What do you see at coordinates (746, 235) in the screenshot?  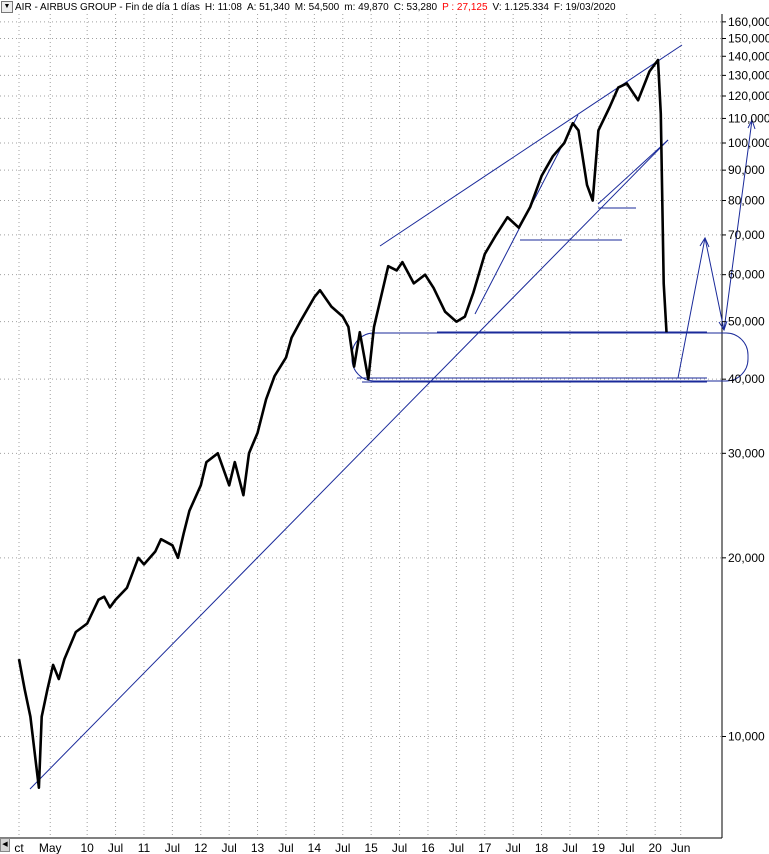 I see `y-tick-label: 70,000` at bounding box center [746, 235].